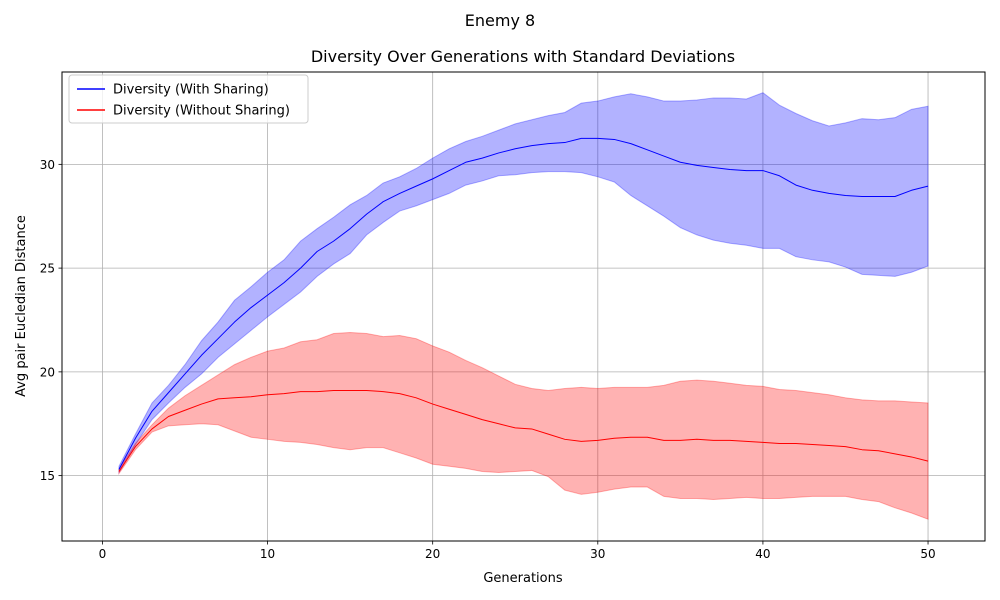 The height and width of the screenshot is (600, 1000). What do you see at coordinates (47, 372) in the screenshot?
I see `y-tick-label: 20` at bounding box center [47, 372].